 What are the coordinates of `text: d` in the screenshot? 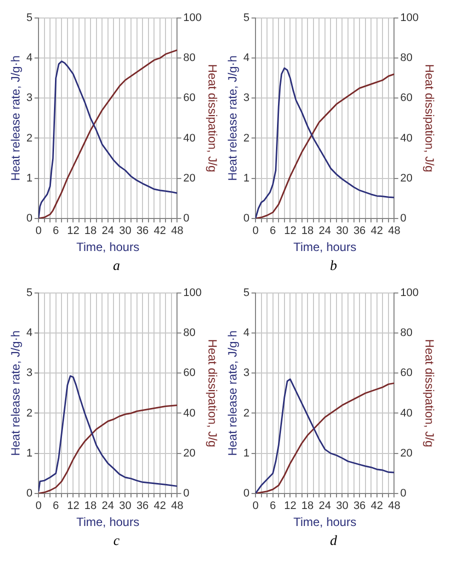 It's located at (333, 542).